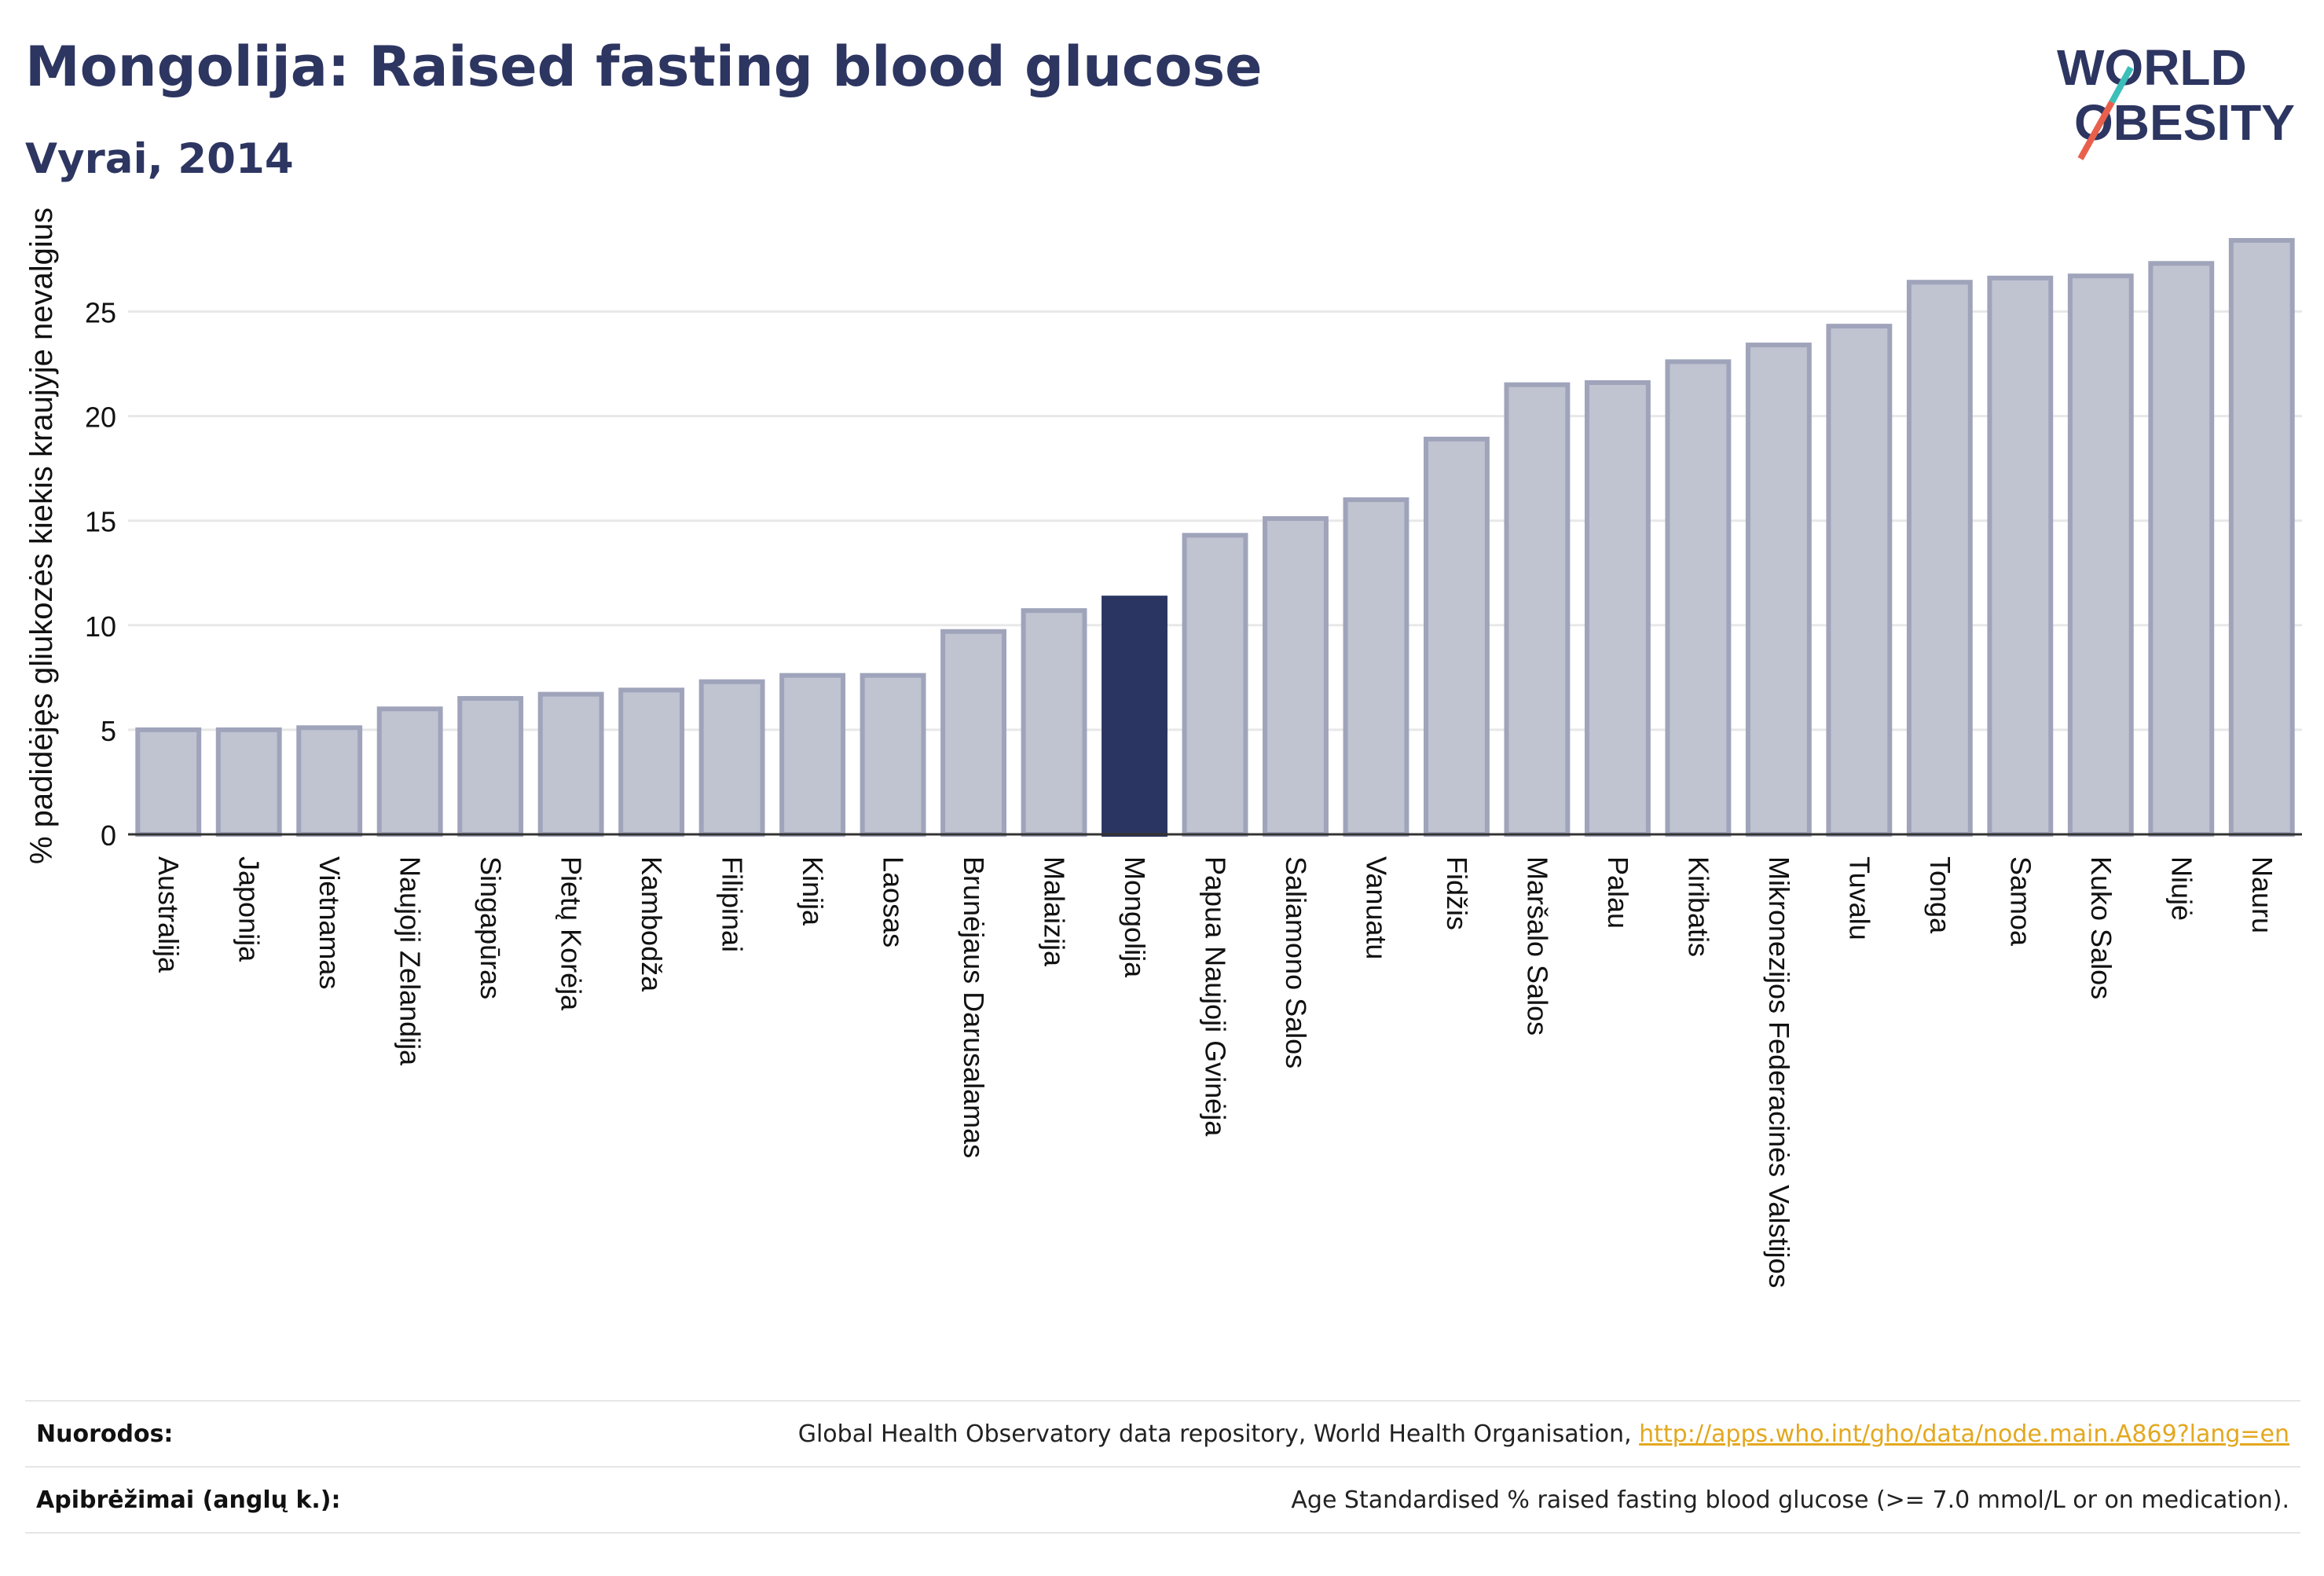 The width and height of the screenshot is (2324, 1576). Describe the element at coordinates (105, 1434) in the screenshot. I see `sources-label: Nuorodos:` at that location.